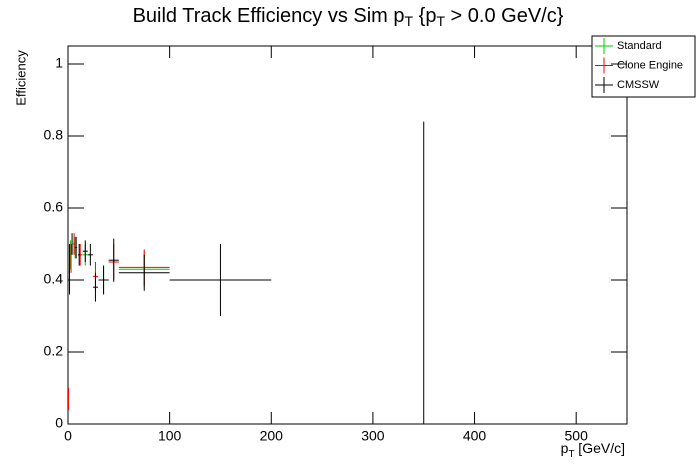 The height and width of the screenshot is (472, 696). I want to click on x-tick-label: 100, so click(170, 436).